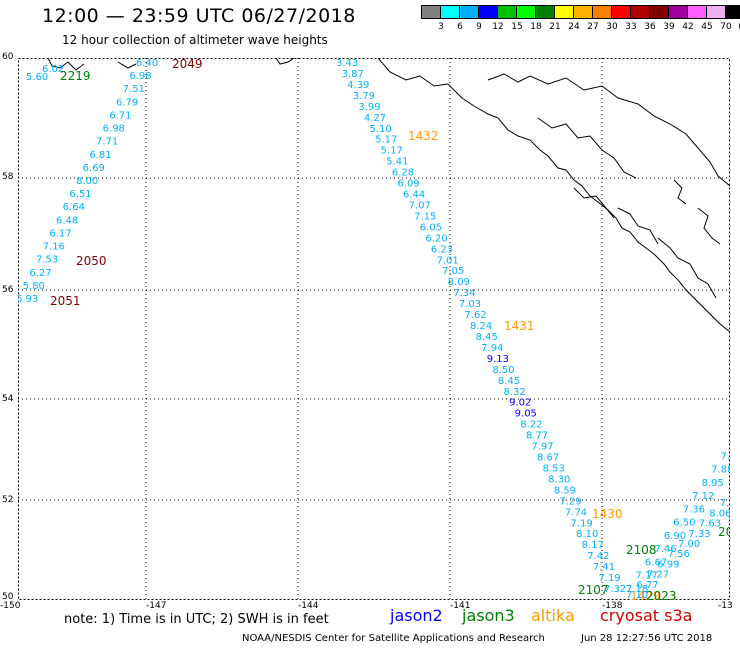  What do you see at coordinates (553, 615) in the screenshot?
I see `satellite-label-altika: altika` at bounding box center [553, 615].